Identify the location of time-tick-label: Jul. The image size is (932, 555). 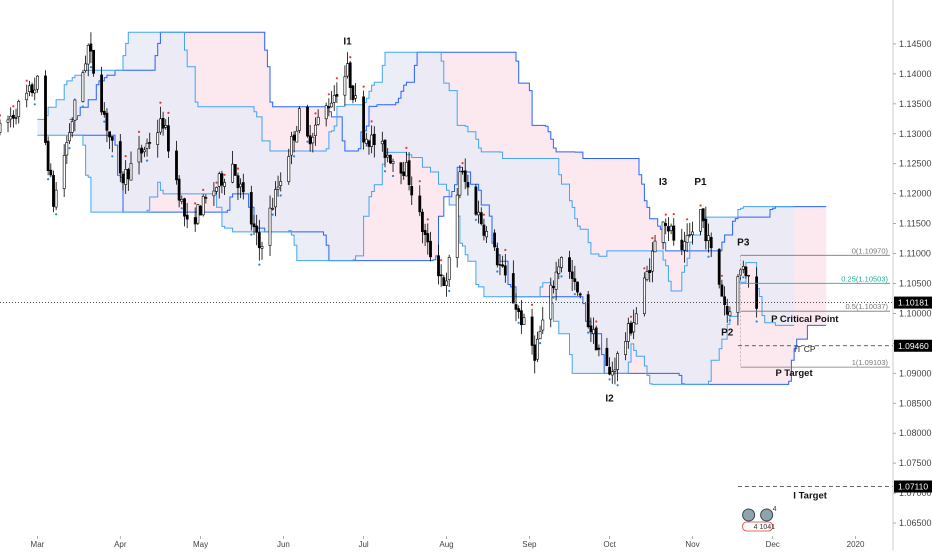
(363, 544).